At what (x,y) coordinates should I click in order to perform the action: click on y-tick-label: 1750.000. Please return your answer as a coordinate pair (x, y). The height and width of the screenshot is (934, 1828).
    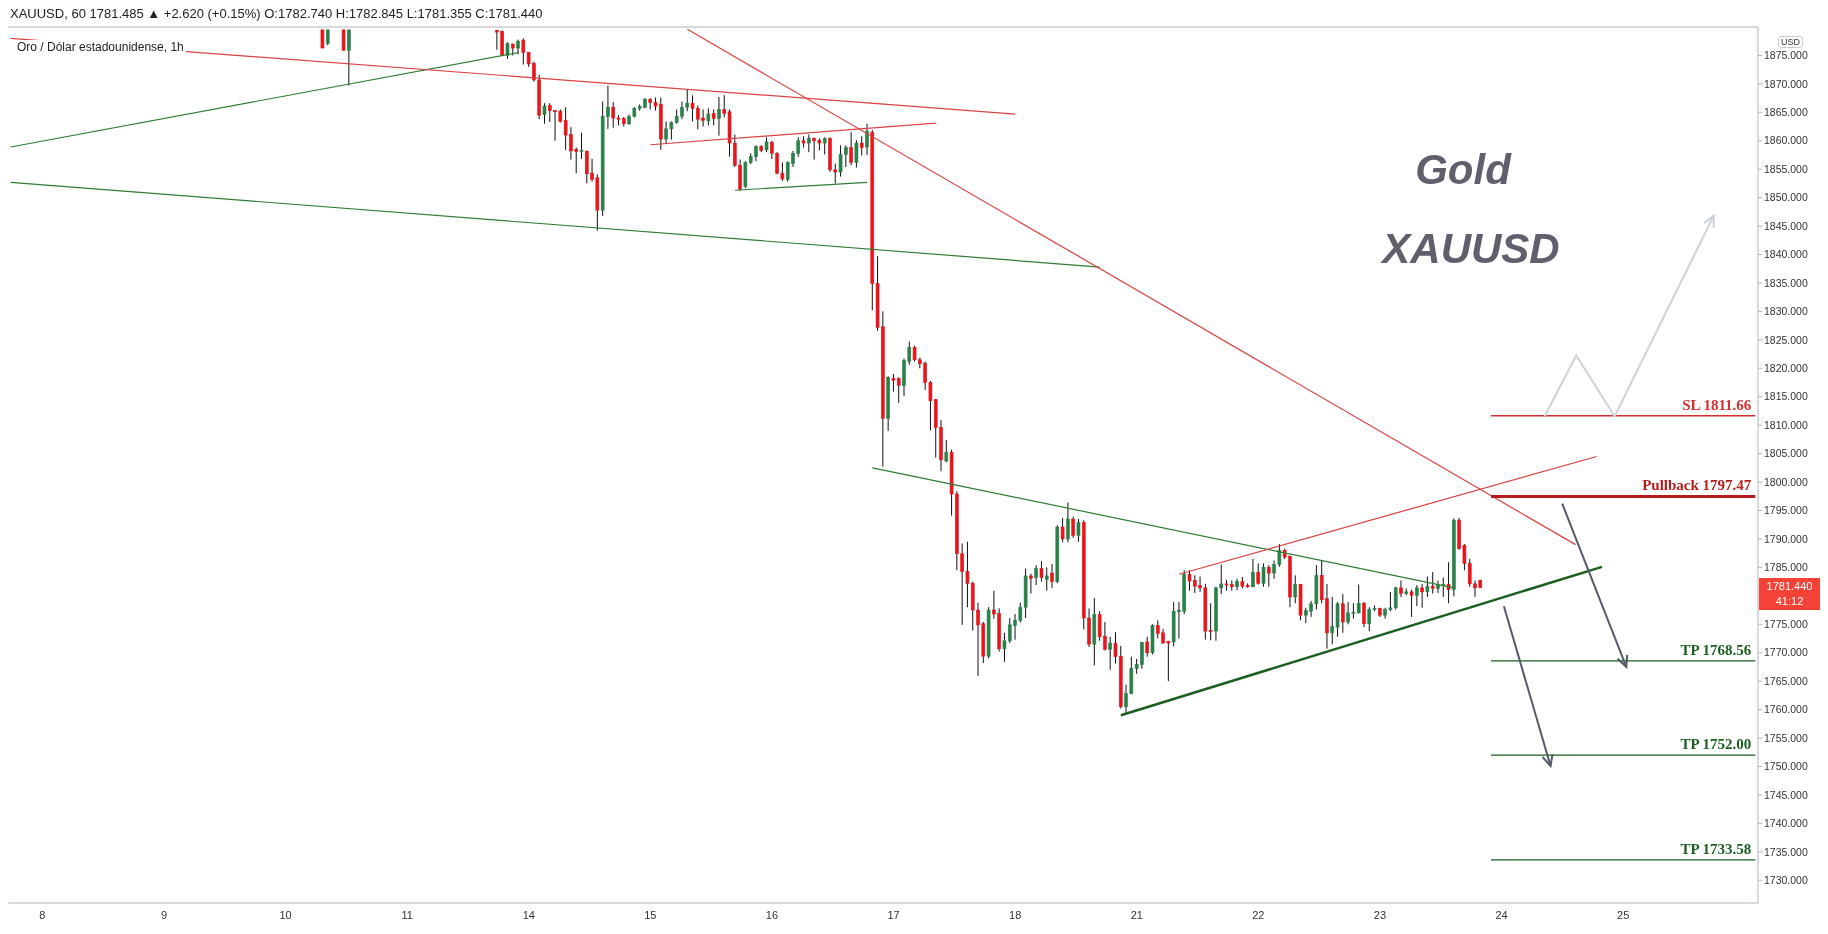
    Looking at the image, I should click on (1786, 766).